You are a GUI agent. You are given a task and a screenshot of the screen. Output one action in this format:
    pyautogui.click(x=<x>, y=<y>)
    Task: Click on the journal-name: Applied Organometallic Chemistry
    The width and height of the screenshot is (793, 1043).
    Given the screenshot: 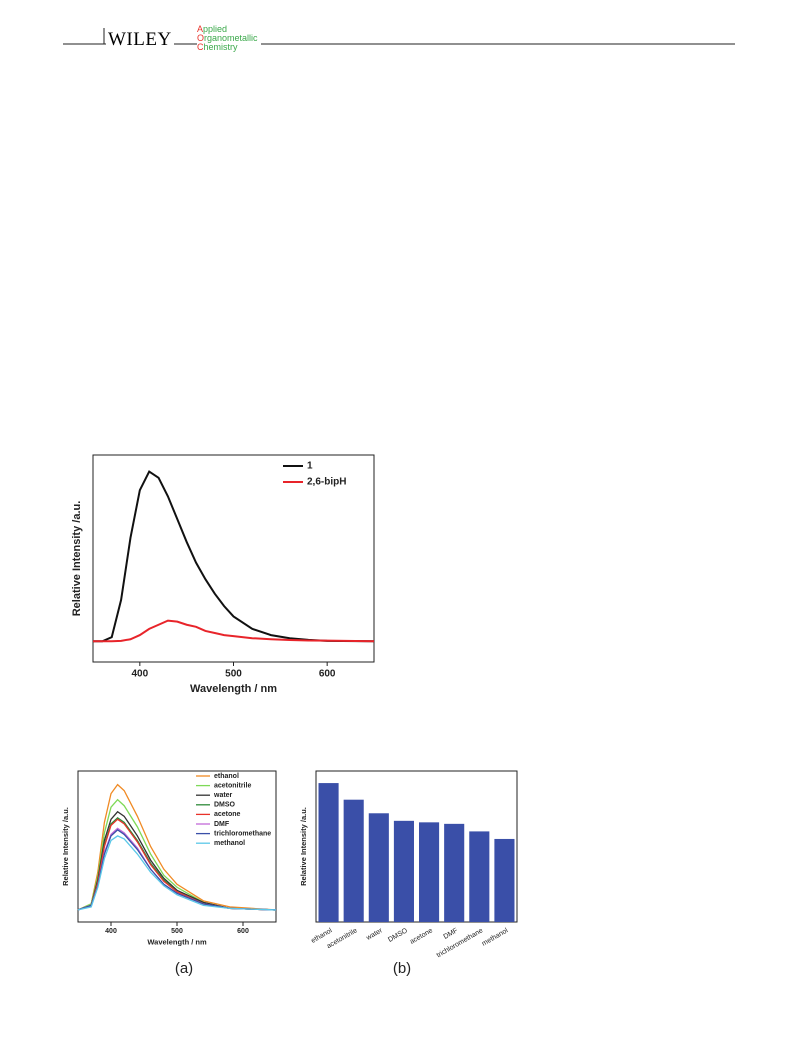 What is the action you would take?
    pyautogui.click(x=229, y=38)
    